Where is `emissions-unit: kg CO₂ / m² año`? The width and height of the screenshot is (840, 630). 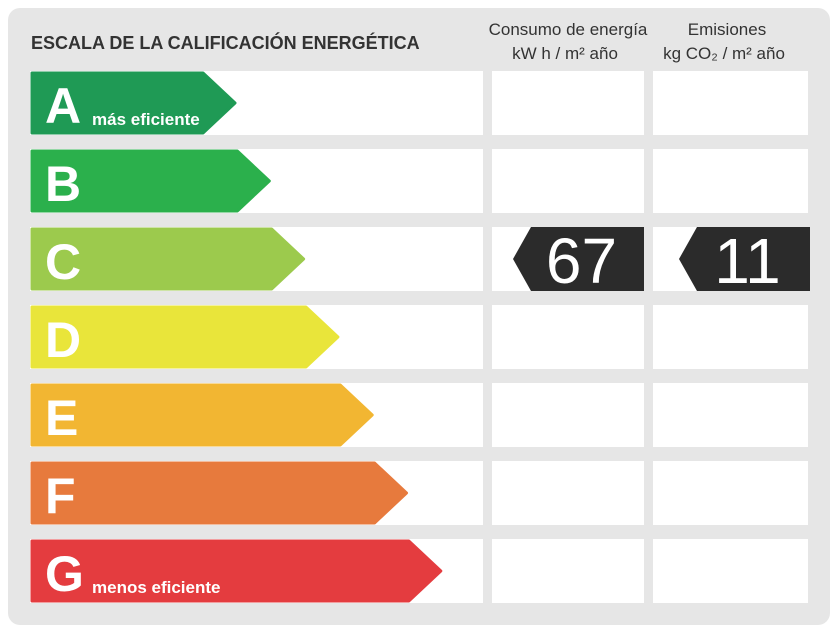 emissions-unit: kg CO₂ / m² año is located at coordinates (724, 53).